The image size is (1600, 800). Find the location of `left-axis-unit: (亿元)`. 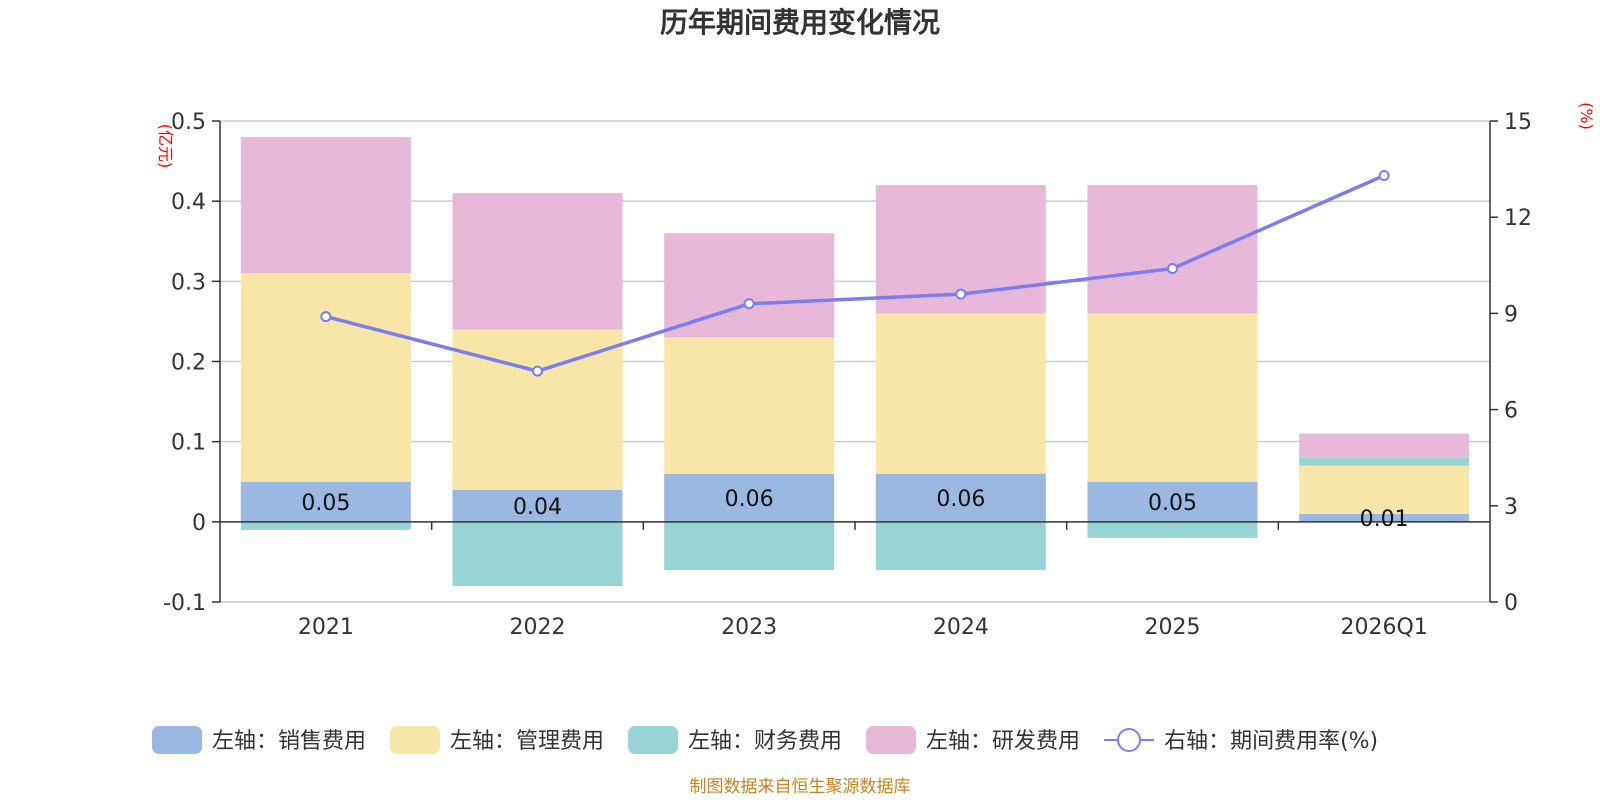

left-axis-unit: (亿元) is located at coordinates (165, 146).